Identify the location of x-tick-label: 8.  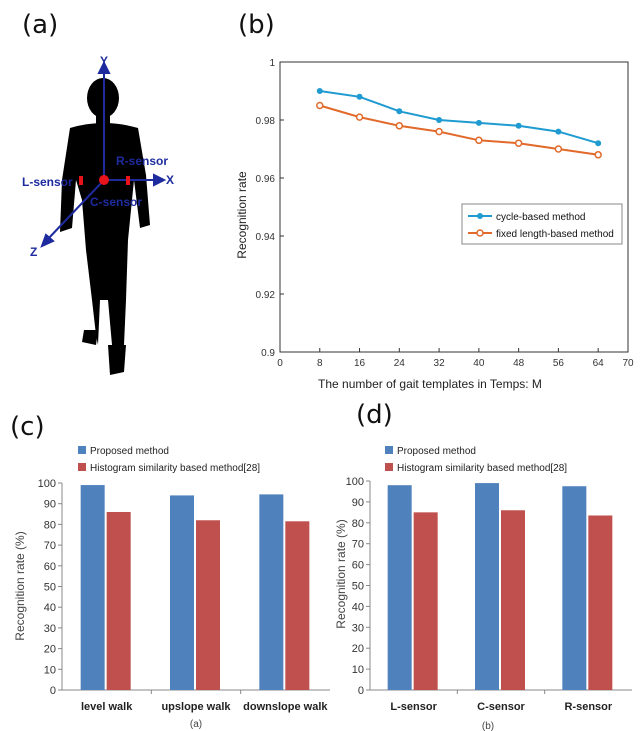
(320, 363).